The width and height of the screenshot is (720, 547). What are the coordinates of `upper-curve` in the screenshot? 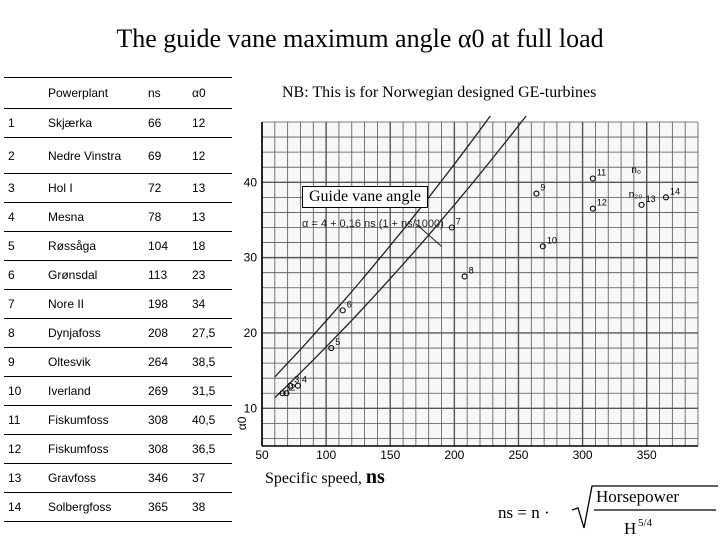 It's located at (383, 247).